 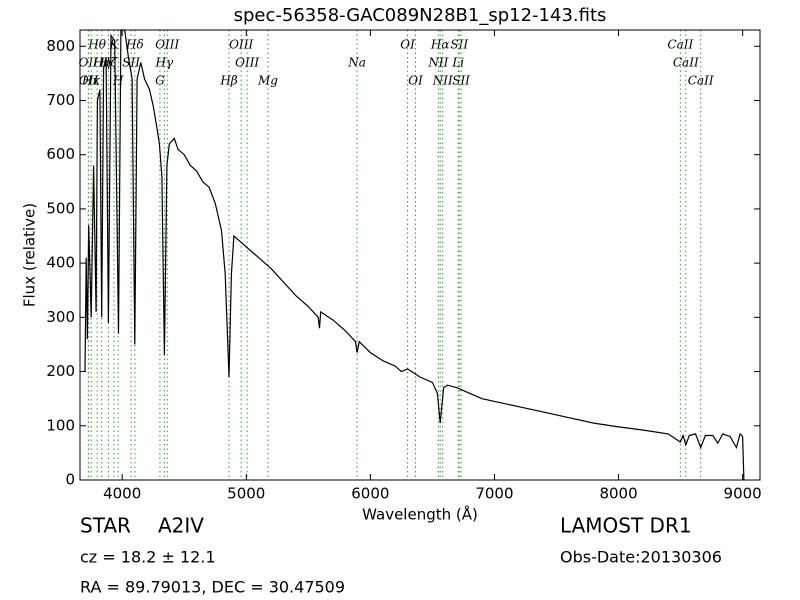 I want to click on y-tick-label: 200, so click(x=60, y=371).